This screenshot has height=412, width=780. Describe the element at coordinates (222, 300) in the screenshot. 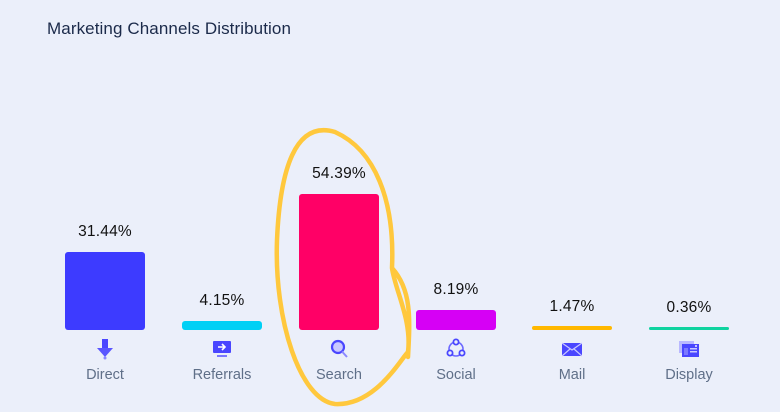

I see `value-label: 4.15%` at that location.